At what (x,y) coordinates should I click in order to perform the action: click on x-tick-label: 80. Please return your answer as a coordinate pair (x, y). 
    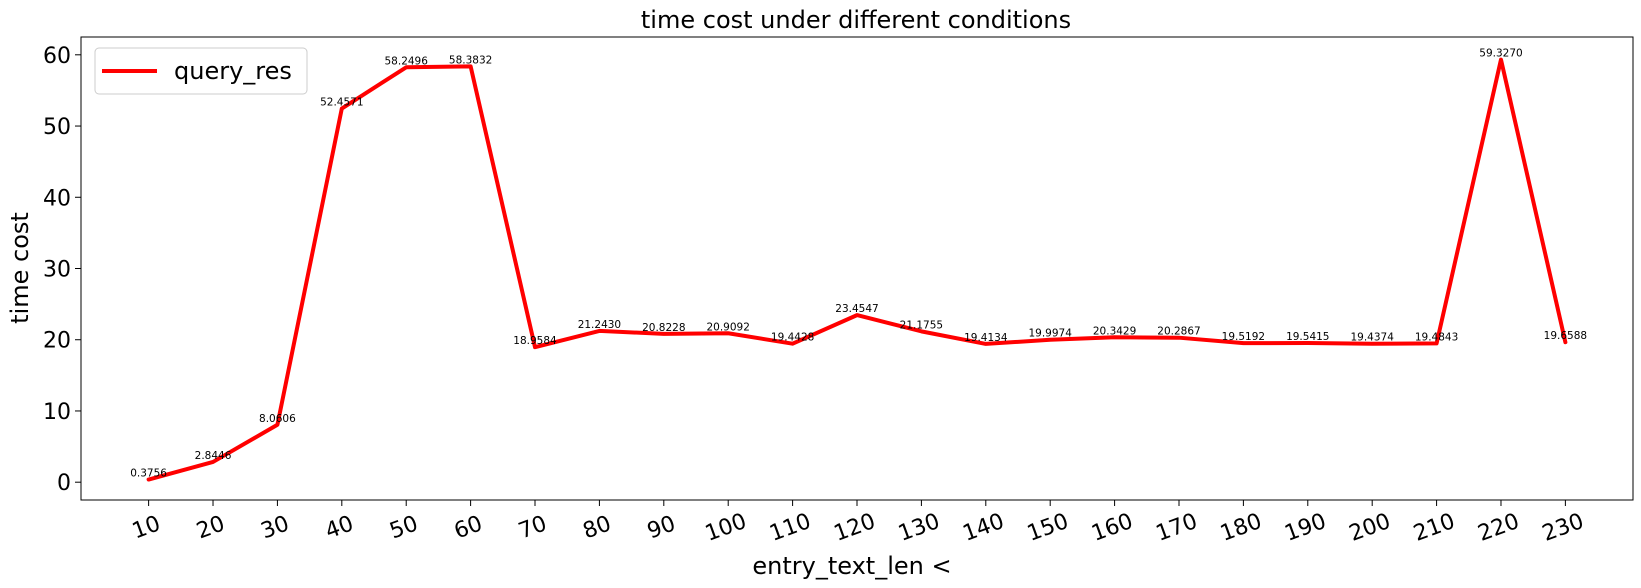
    Looking at the image, I should click on (597, 527).